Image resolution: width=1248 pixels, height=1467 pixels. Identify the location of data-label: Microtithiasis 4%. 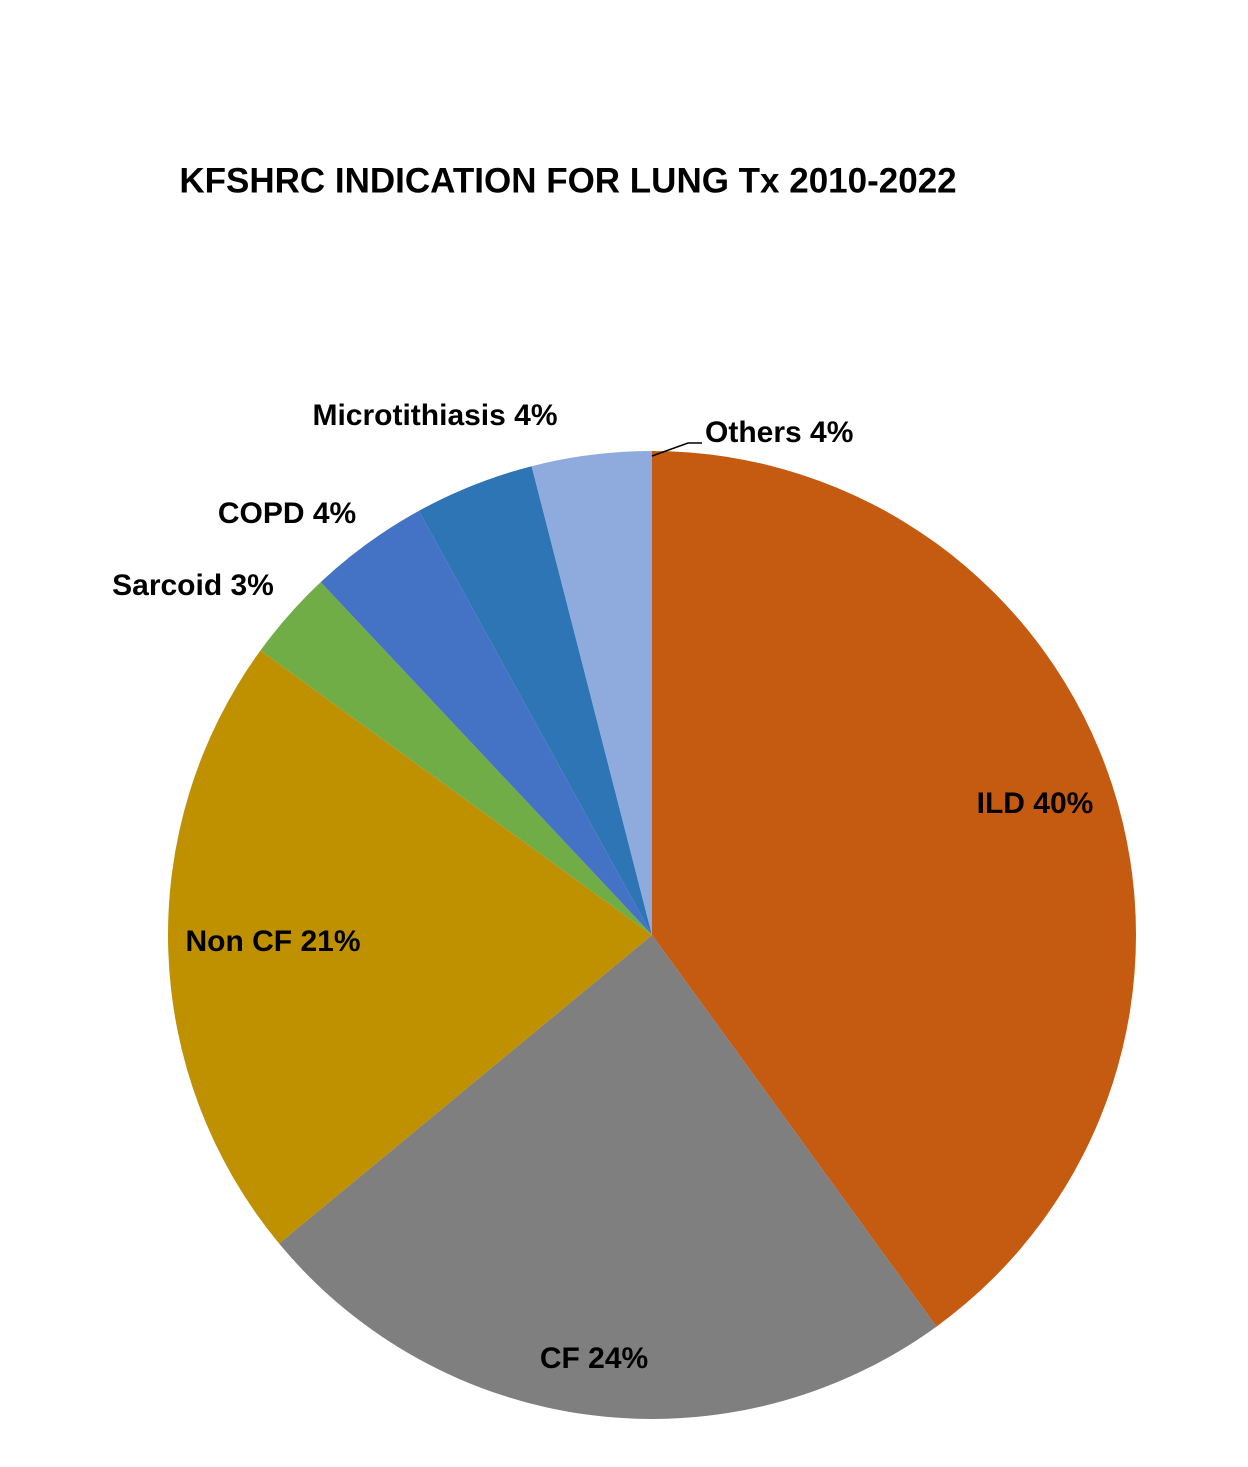
(434, 415).